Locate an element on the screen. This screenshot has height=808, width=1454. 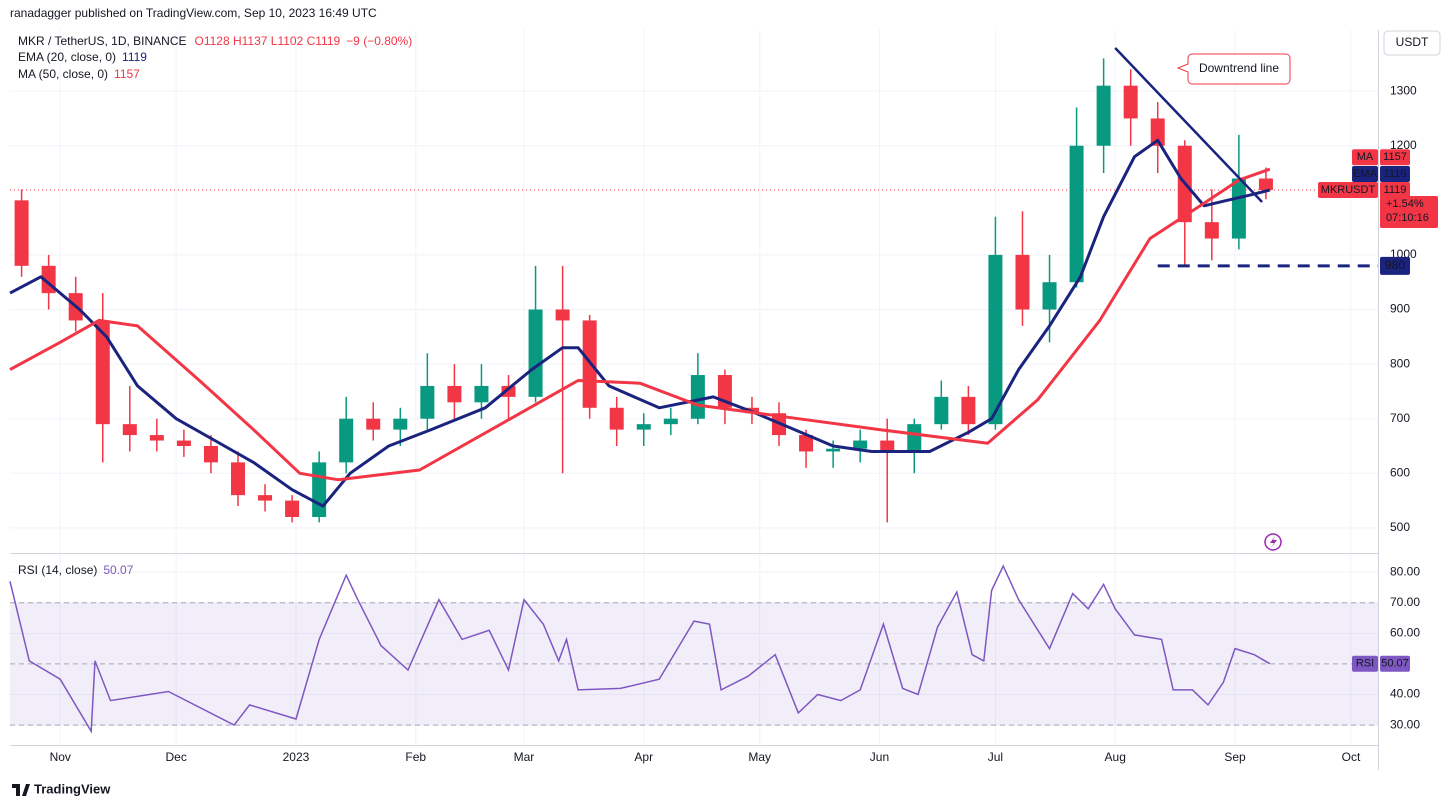
rsi-legend: RSI (14, close) 50.07 is located at coordinates (76, 570).